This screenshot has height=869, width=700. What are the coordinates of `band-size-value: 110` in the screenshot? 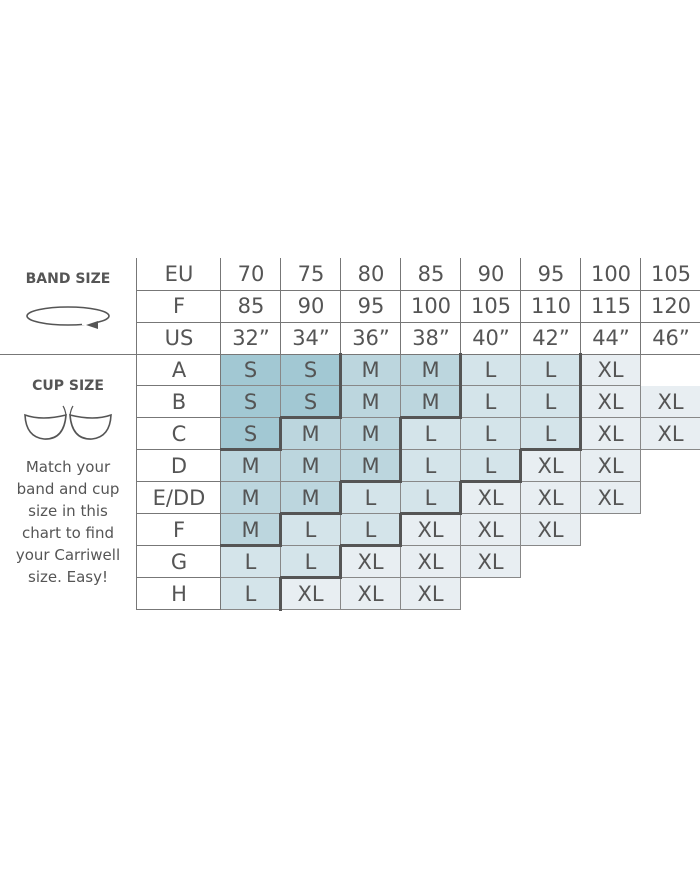 It's located at (551, 306).